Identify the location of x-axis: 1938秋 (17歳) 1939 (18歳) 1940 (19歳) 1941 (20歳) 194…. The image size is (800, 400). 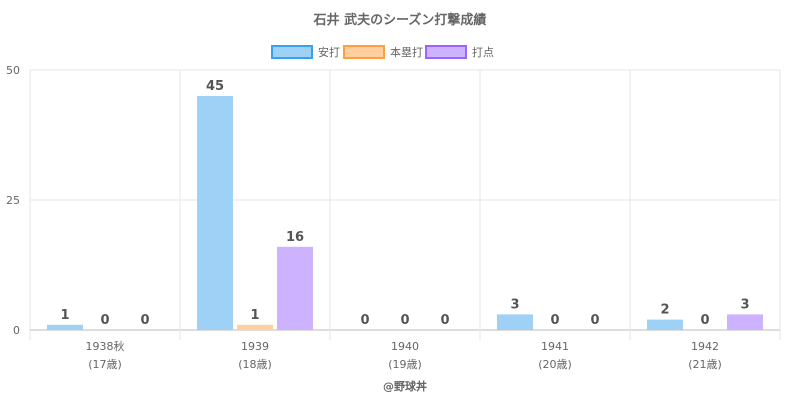
(404, 355).